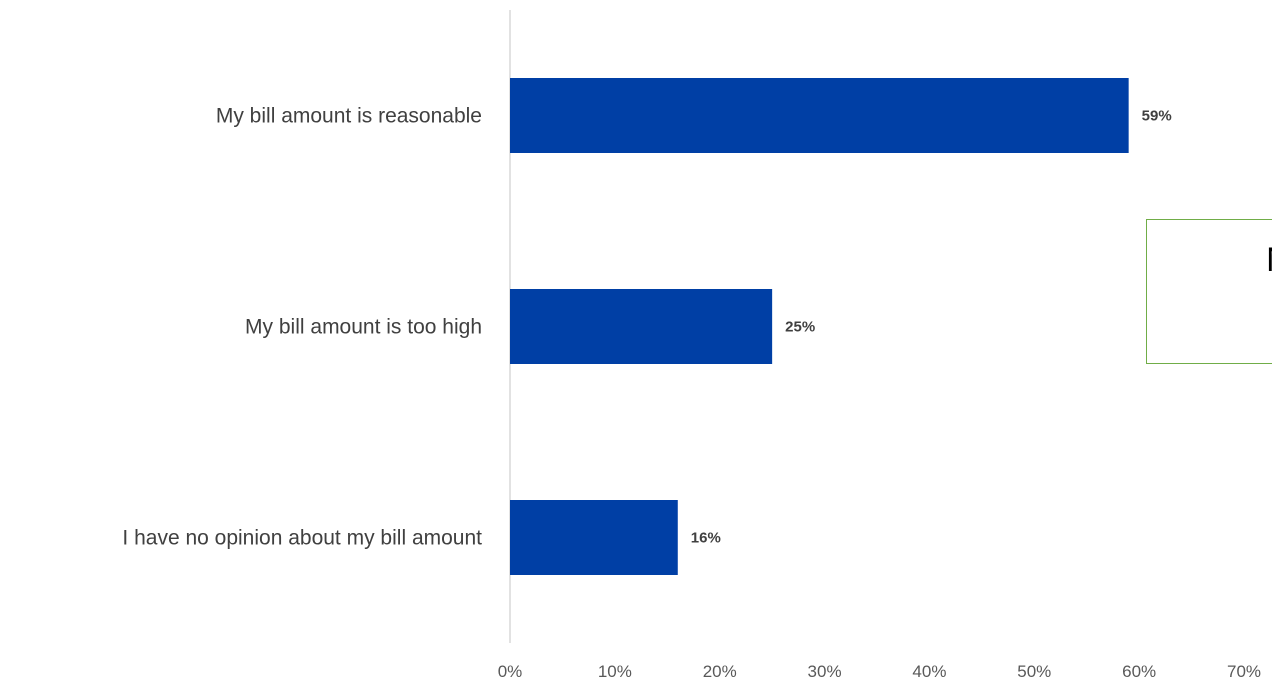 The height and width of the screenshot is (685, 1272). What do you see at coordinates (720, 671) in the screenshot?
I see `x-tick-label: 20%` at bounding box center [720, 671].